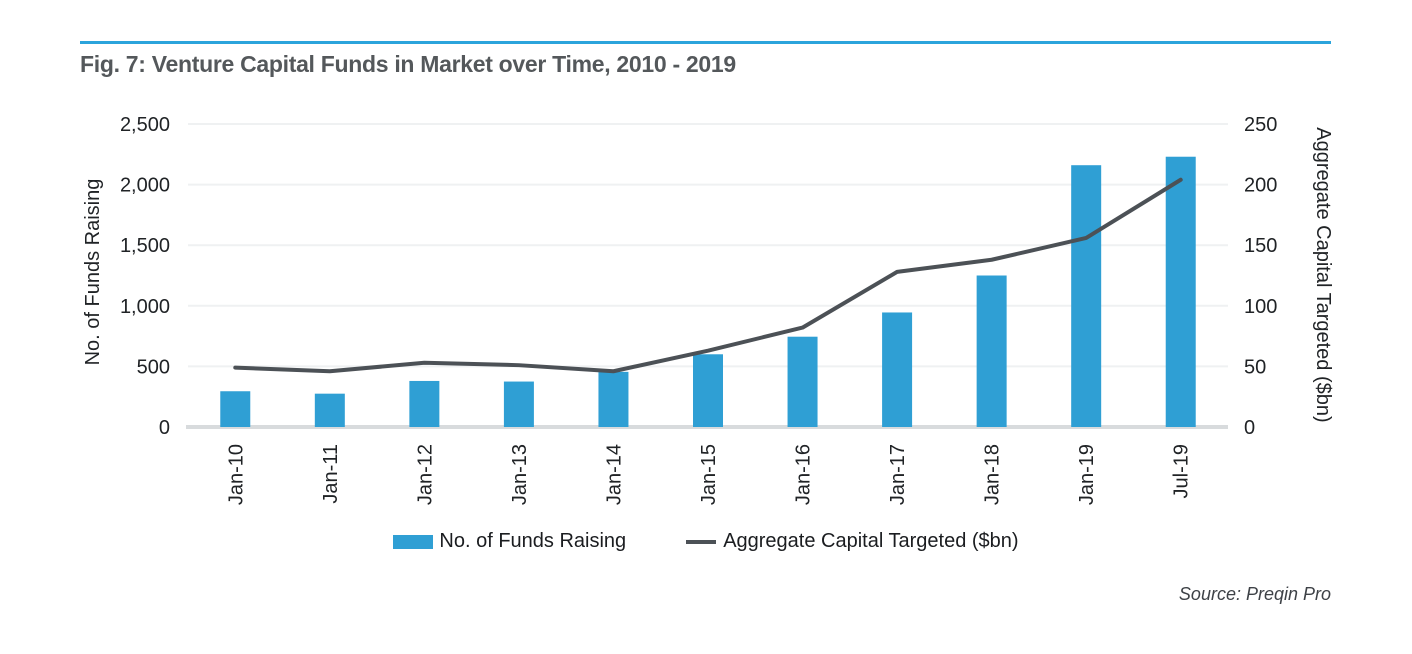  Describe the element at coordinates (1260, 125) in the screenshot. I see `right-axis-tick-250: 250` at that location.